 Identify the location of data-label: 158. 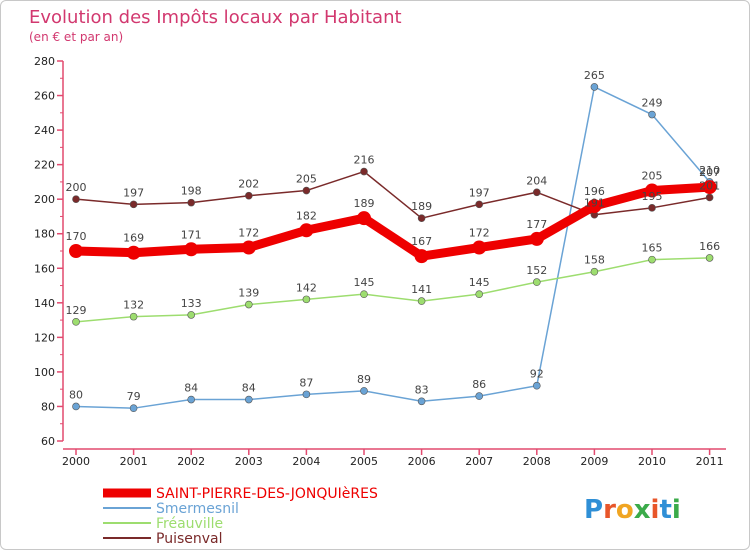
(594, 260).